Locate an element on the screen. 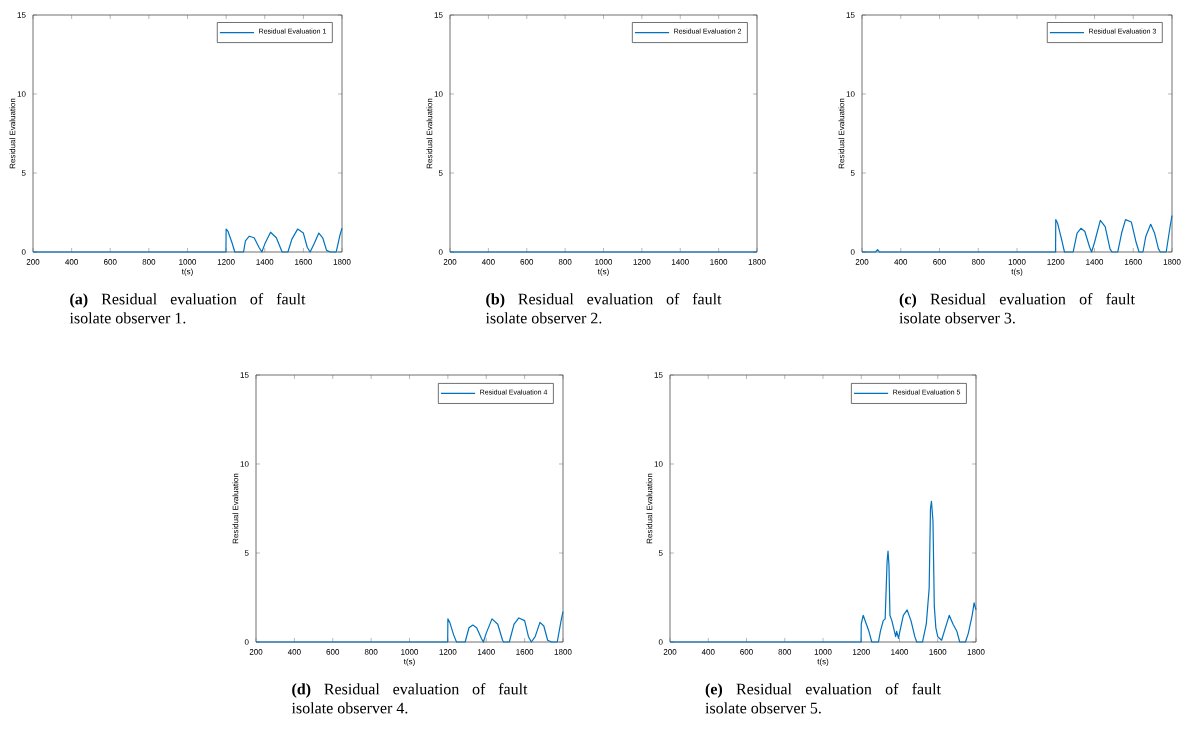  text: (b) Residual evaluation of fault isolate observer 2. is located at coordinates (603, 308).